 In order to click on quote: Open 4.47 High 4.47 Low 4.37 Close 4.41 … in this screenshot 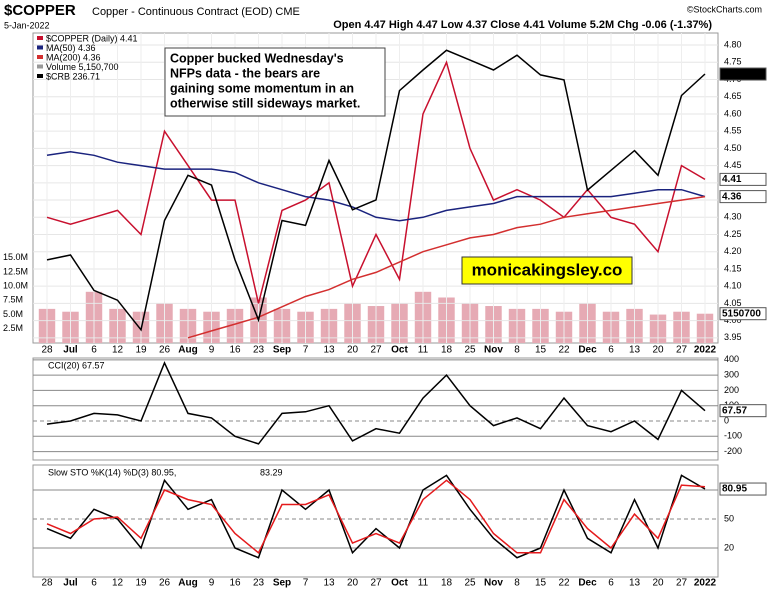, I will do `click(522, 25)`.